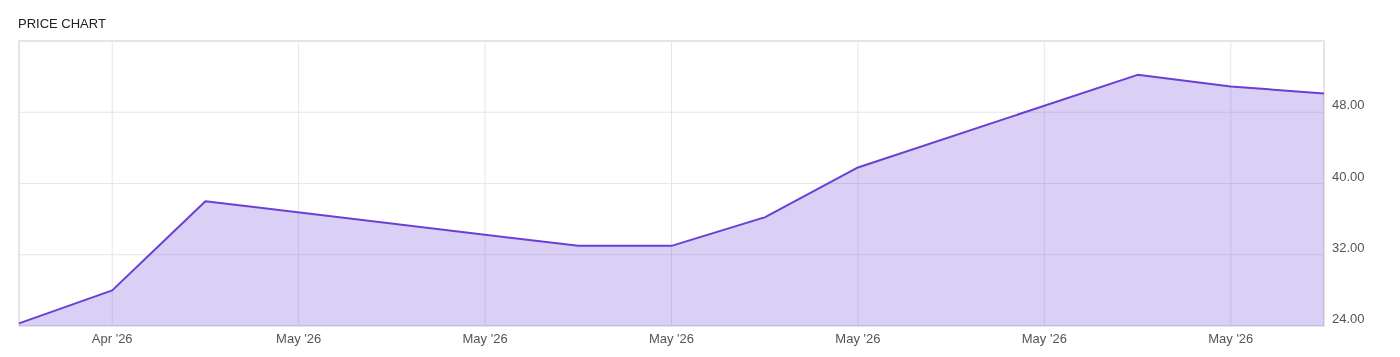 Image resolution: width=1400 pixels, height=357 pixels. What do you see at coordinates (1348, 105) in the screenshot?
I see `y-tick-label: 48.00` at bounding box center [1348, 105].